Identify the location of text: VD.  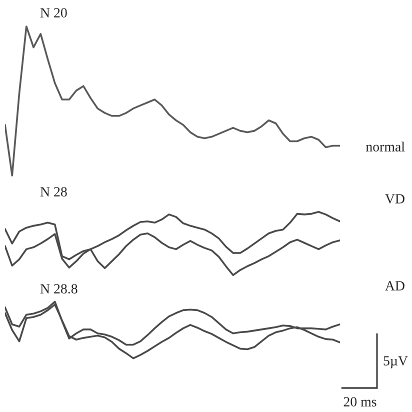
(394, 199).